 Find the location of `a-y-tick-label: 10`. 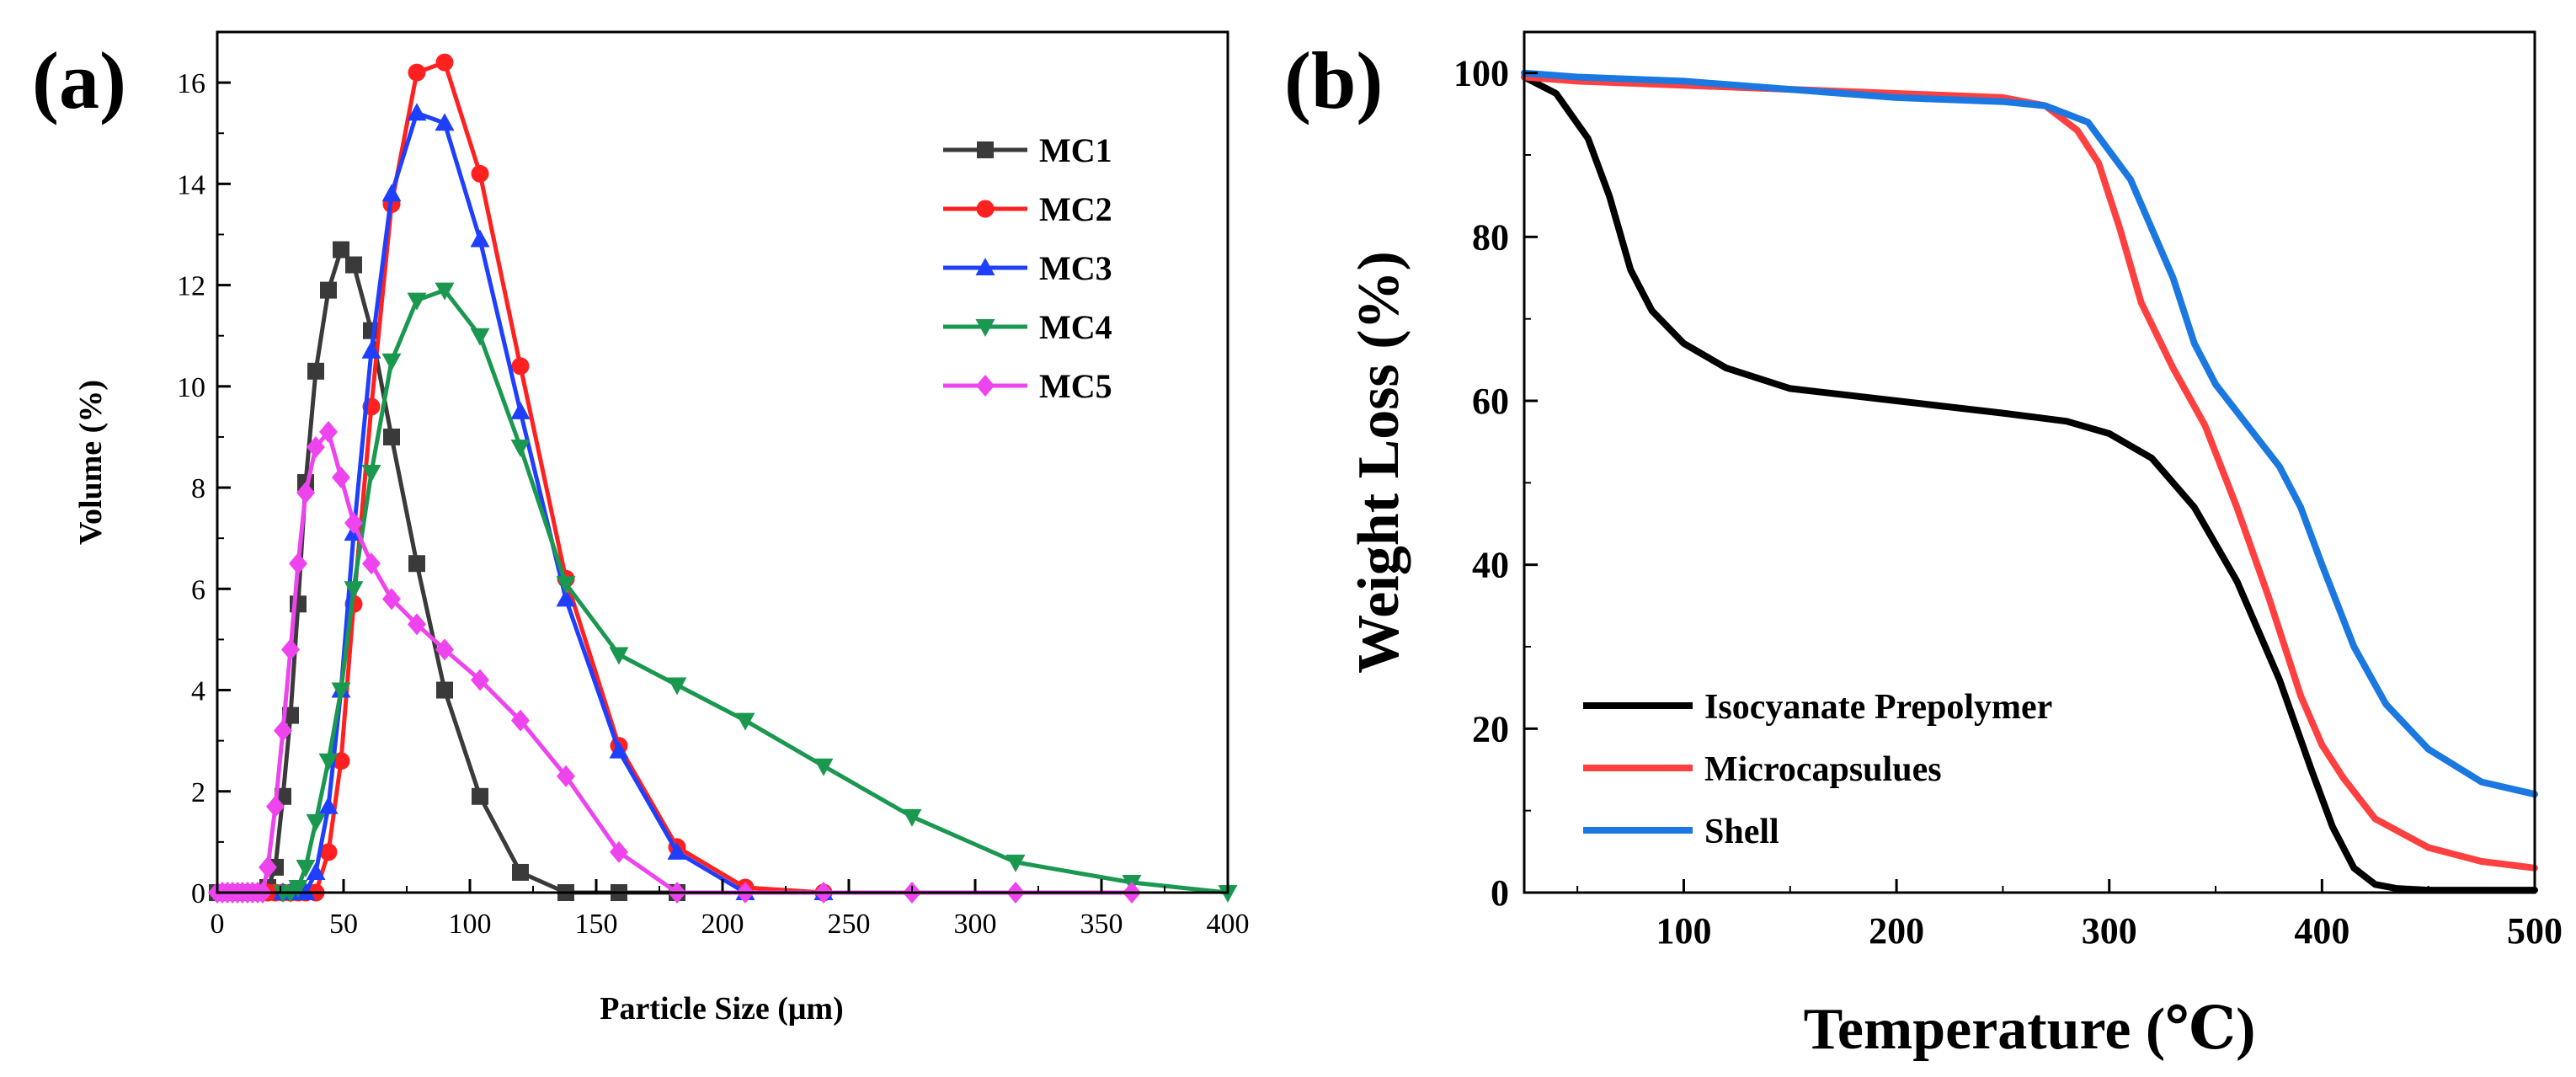

a-y-tick-label: 10 is located at coordinates (191, 387).